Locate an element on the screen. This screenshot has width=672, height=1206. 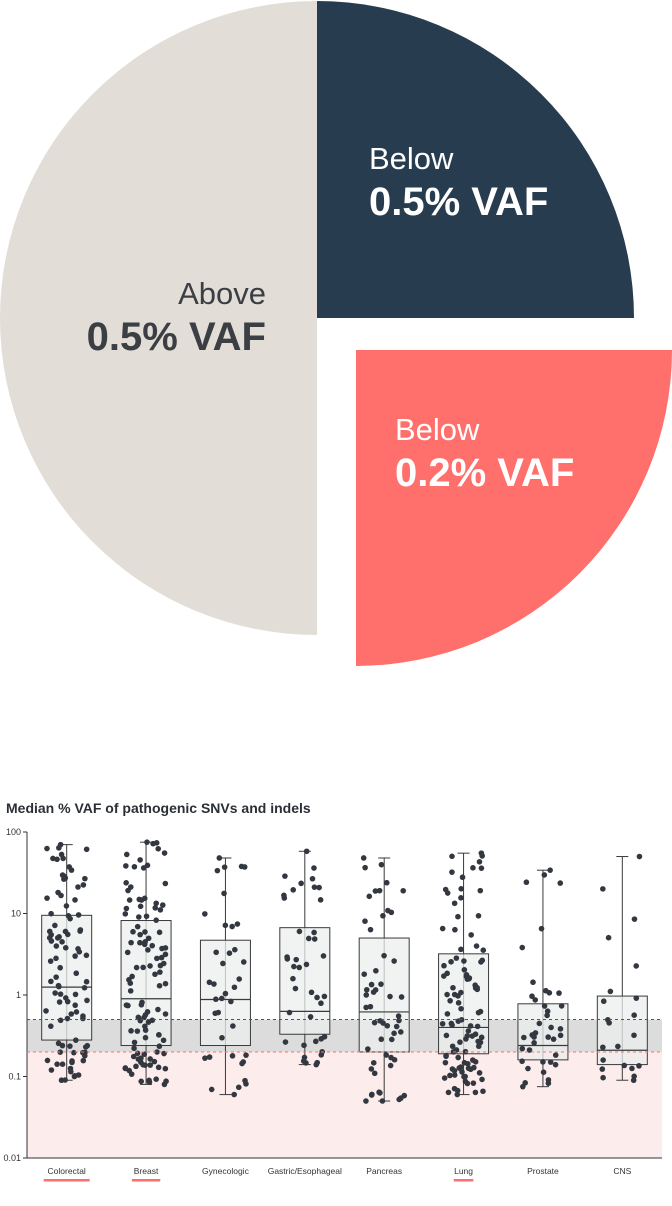
pie-label-below-02-line1: Below is located at coordinates (437, 429).